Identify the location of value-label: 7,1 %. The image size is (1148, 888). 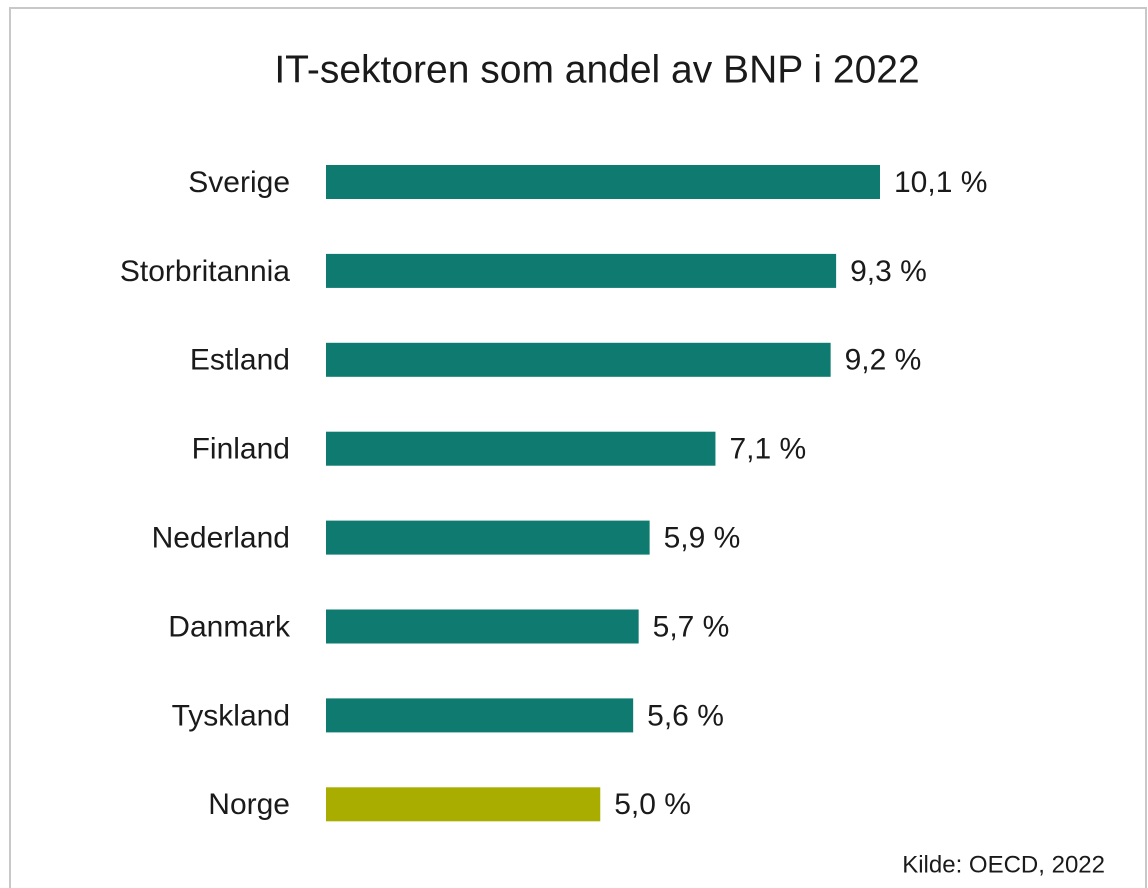
(767, 449).